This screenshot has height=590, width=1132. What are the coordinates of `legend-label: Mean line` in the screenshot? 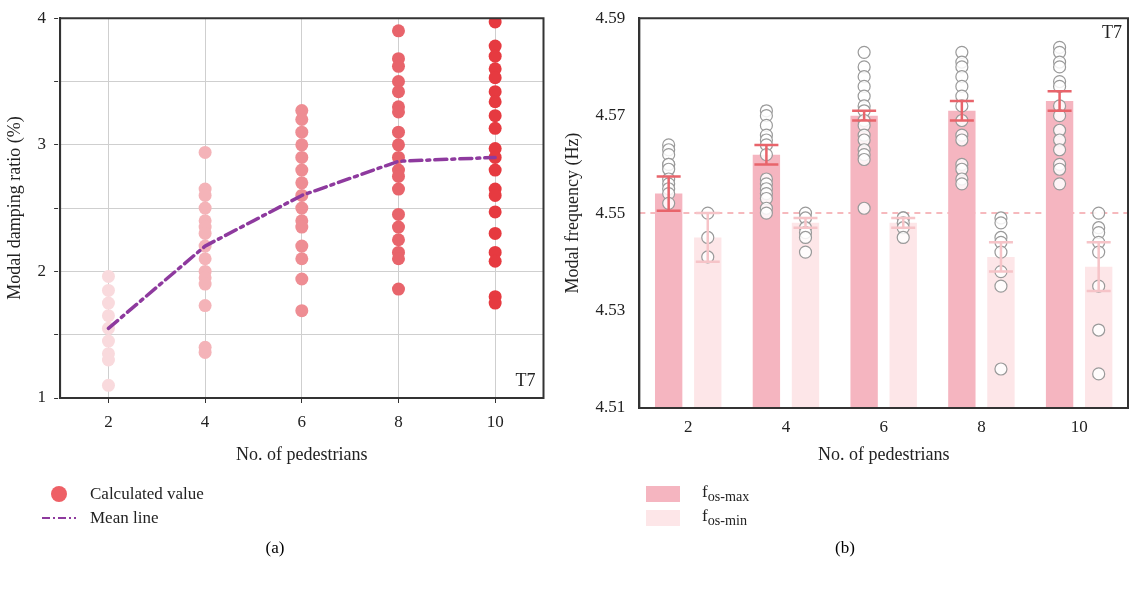 It's located at (124, 518).